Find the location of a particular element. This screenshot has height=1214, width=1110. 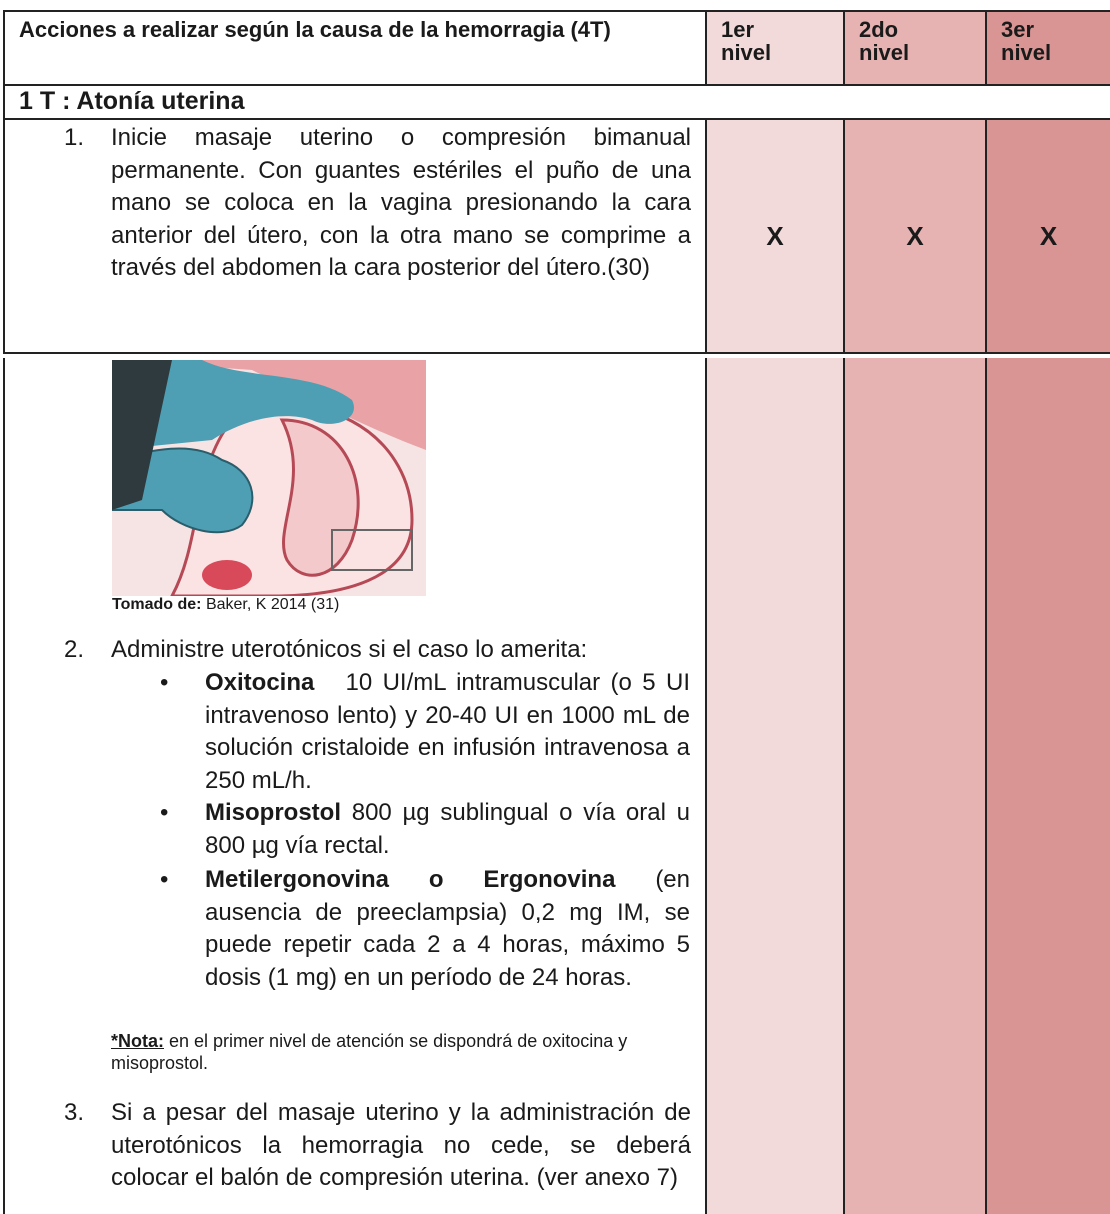

bullet-term: Misoprostol is located at coordinates (273, 812).